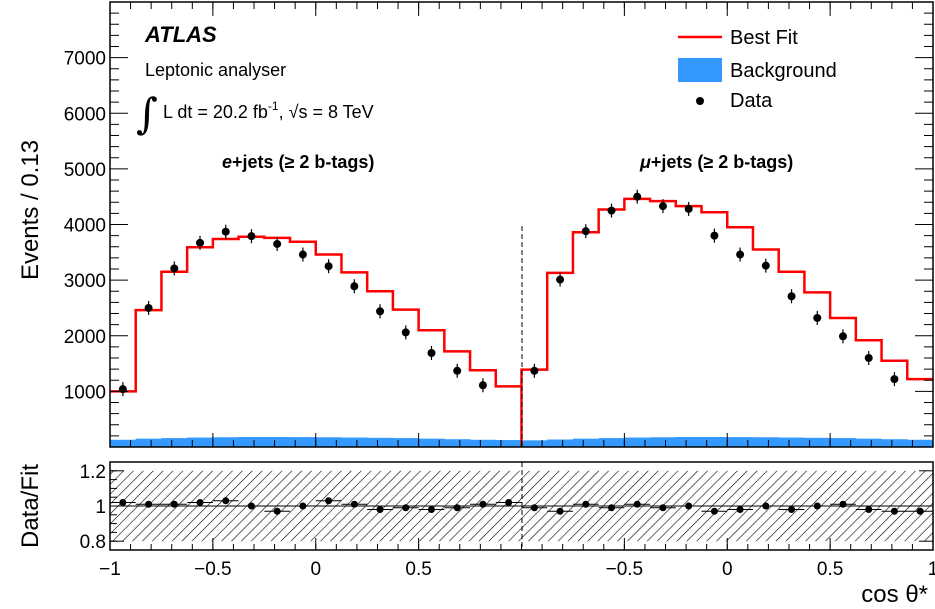  Describe the element at coordinates (85, 337) in the screenshot. I see `main-y-tick-label: 2000` at that location.